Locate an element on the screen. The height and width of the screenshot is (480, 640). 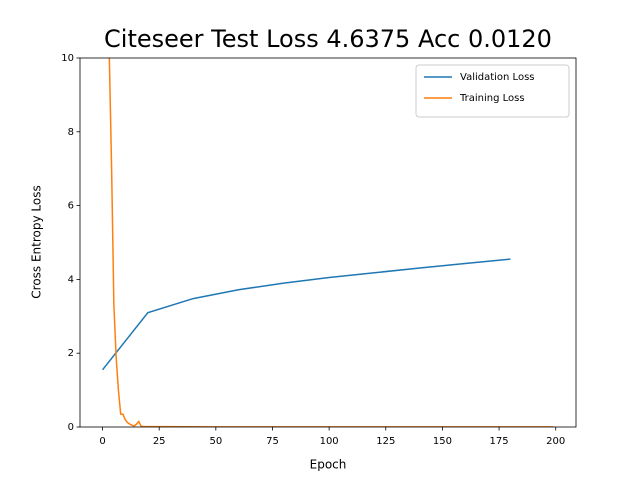
chart-title: Citeseer Test Loss 4.6375 Acc 0.0120 is located at coordinates (328, 39).